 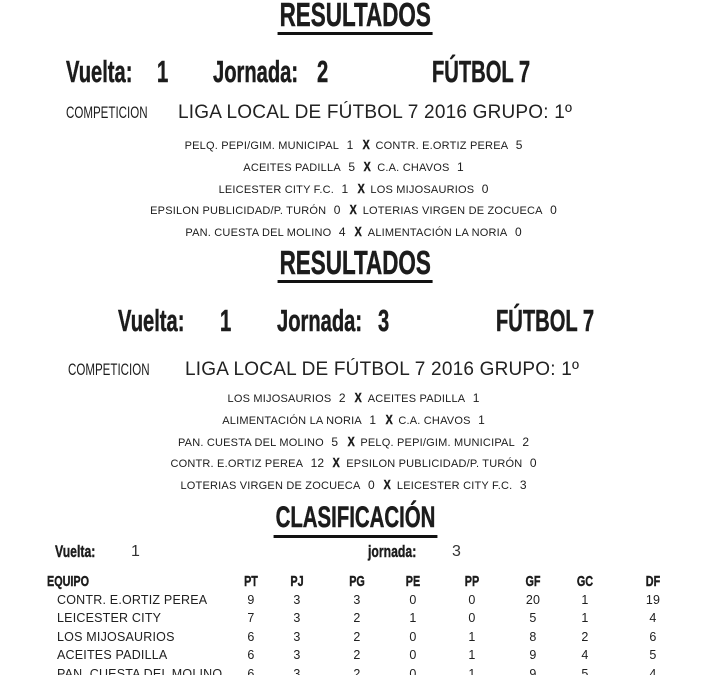 What do you see at coordinates (68, 581) in the screenshot?
I see `column-header: EQUIPO` at bounding box center [68, 581].